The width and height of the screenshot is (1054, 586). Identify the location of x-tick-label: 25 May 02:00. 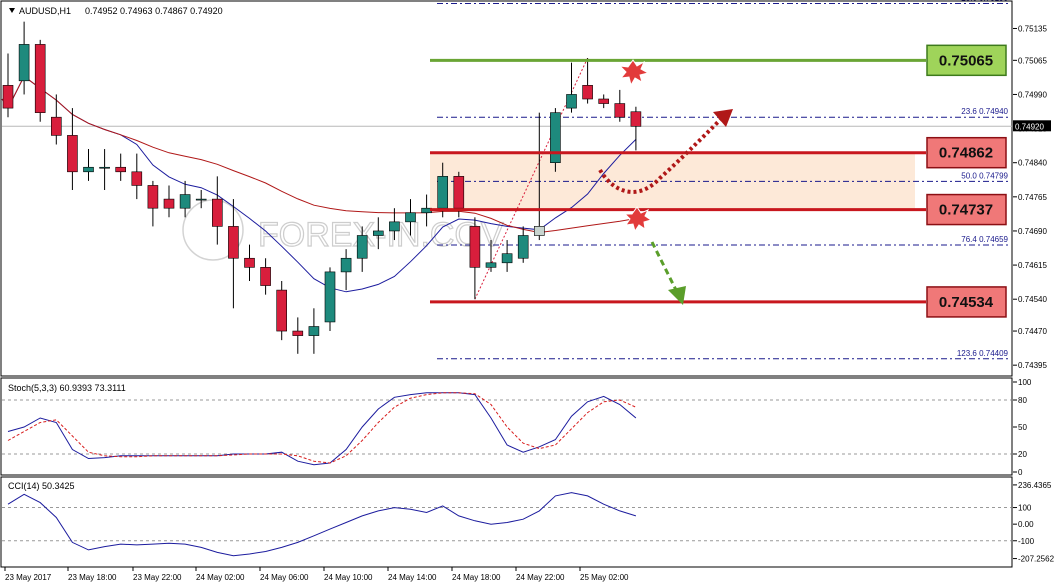
(604, 577).